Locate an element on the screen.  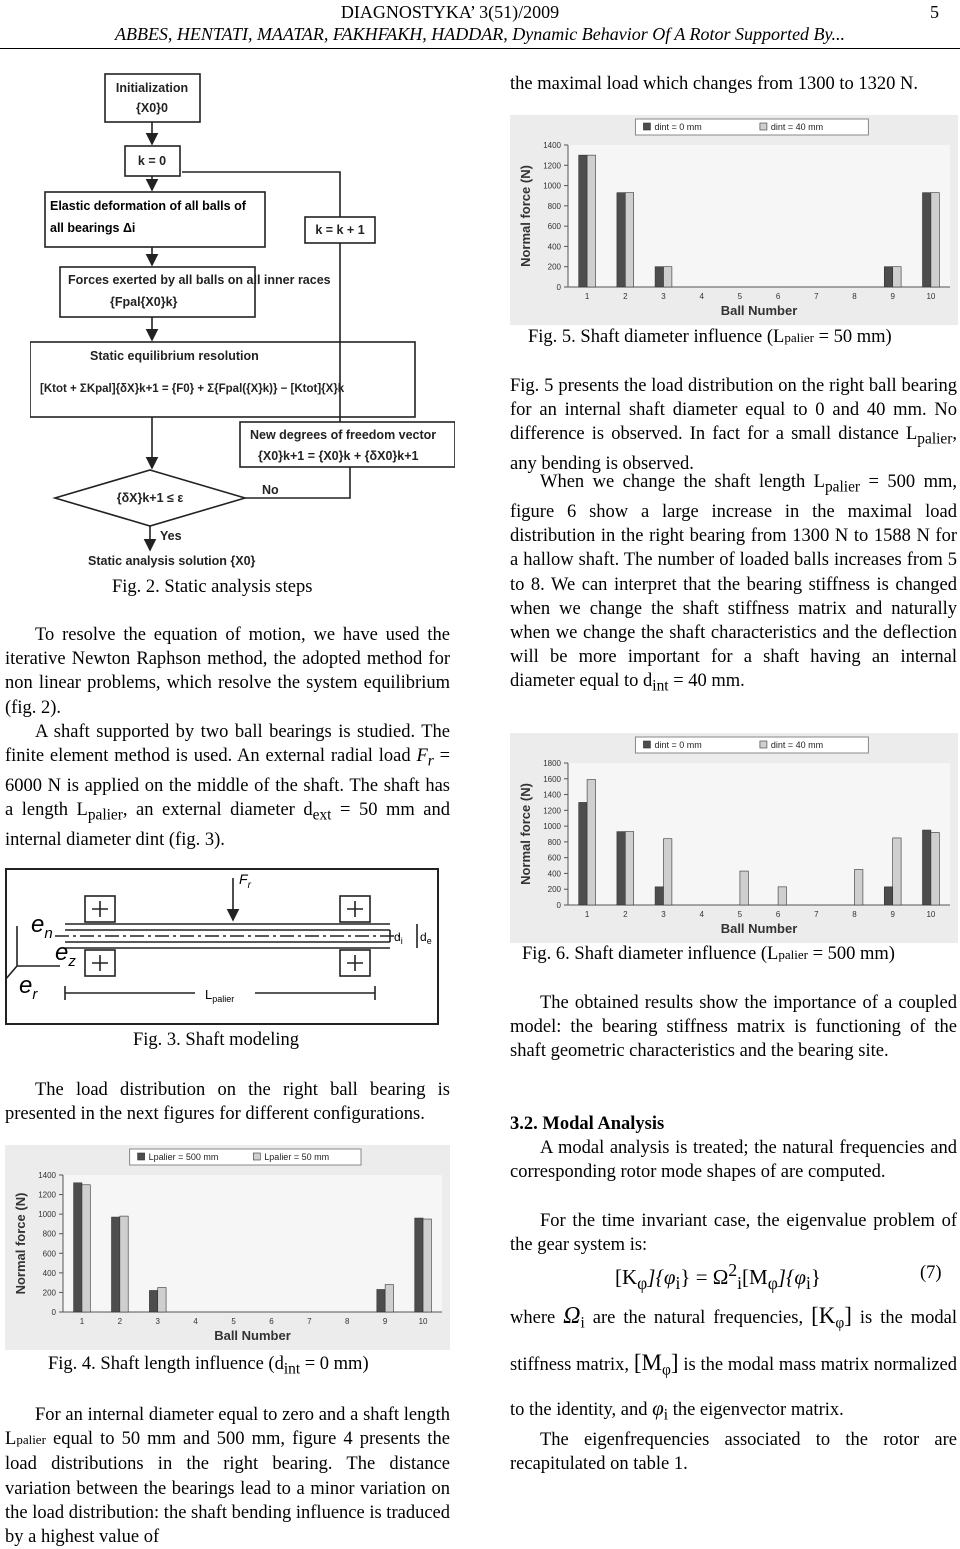
text-run: = 500 mm) is located at coordinates (851, 954).